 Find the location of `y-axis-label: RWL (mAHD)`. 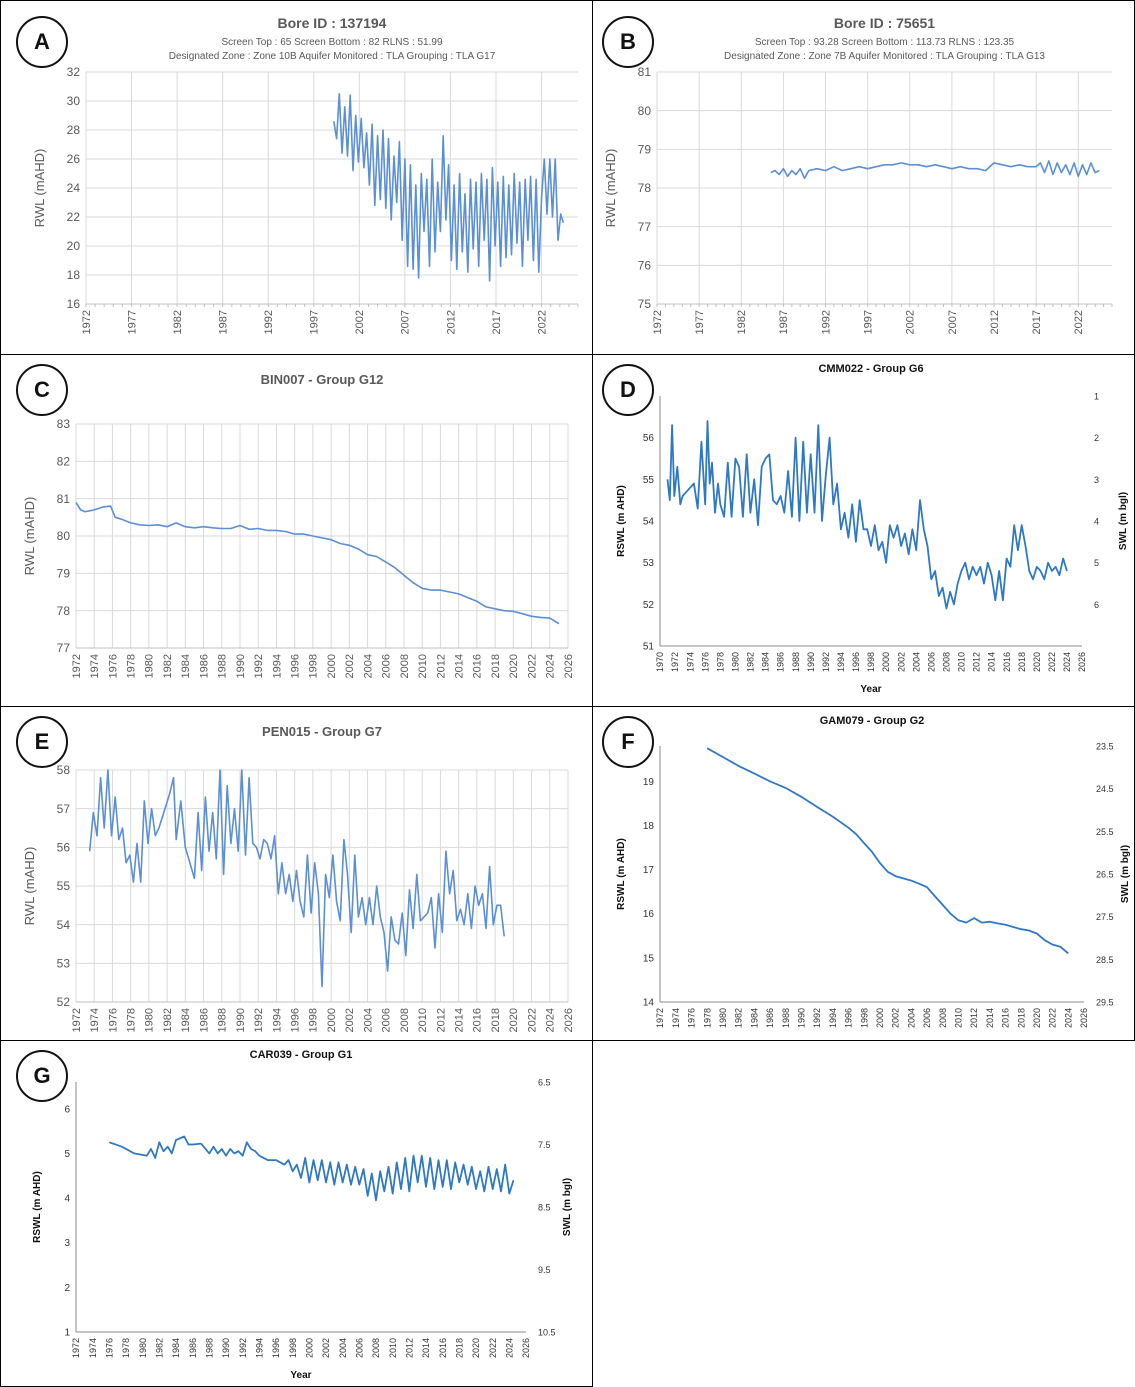

y-axis-label: RWL (mAHD) is located at coordinates (29, 886).